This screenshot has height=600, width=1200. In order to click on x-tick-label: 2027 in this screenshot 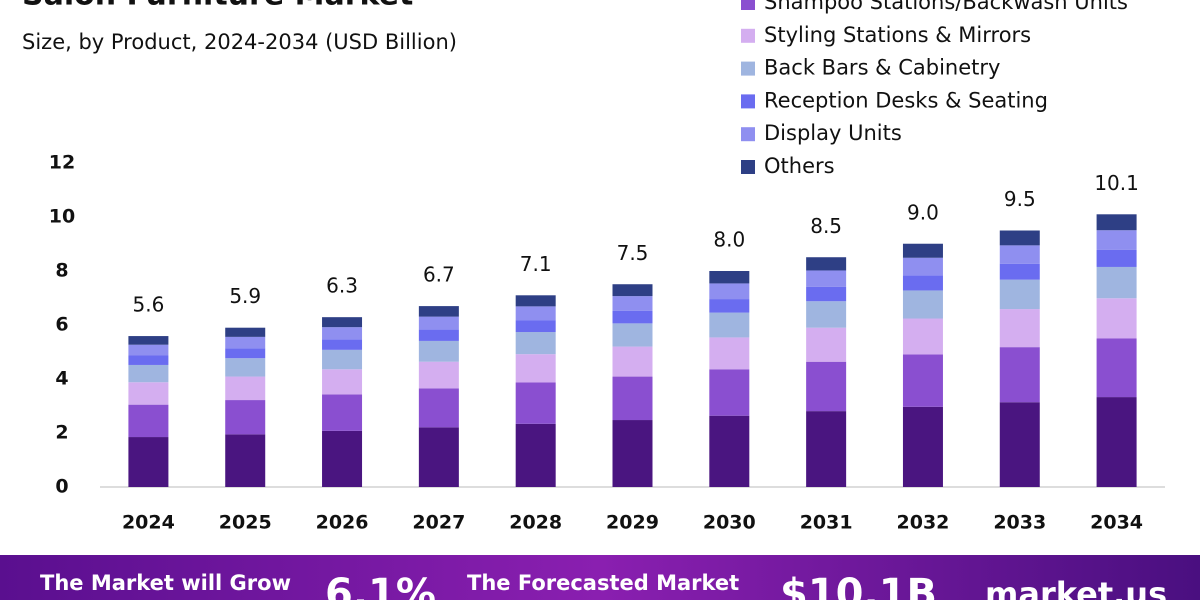, I will do `click(438, 523)`.